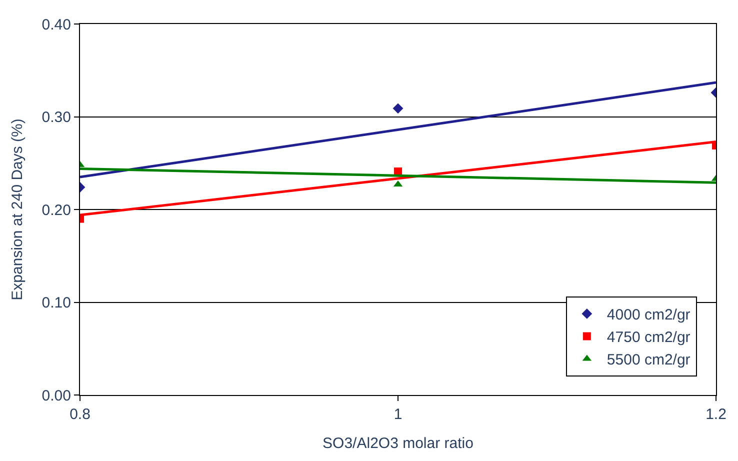 This screenshot has width=738, height=461. I want to click on x-tick-label: 1.2, so click(716, 414).